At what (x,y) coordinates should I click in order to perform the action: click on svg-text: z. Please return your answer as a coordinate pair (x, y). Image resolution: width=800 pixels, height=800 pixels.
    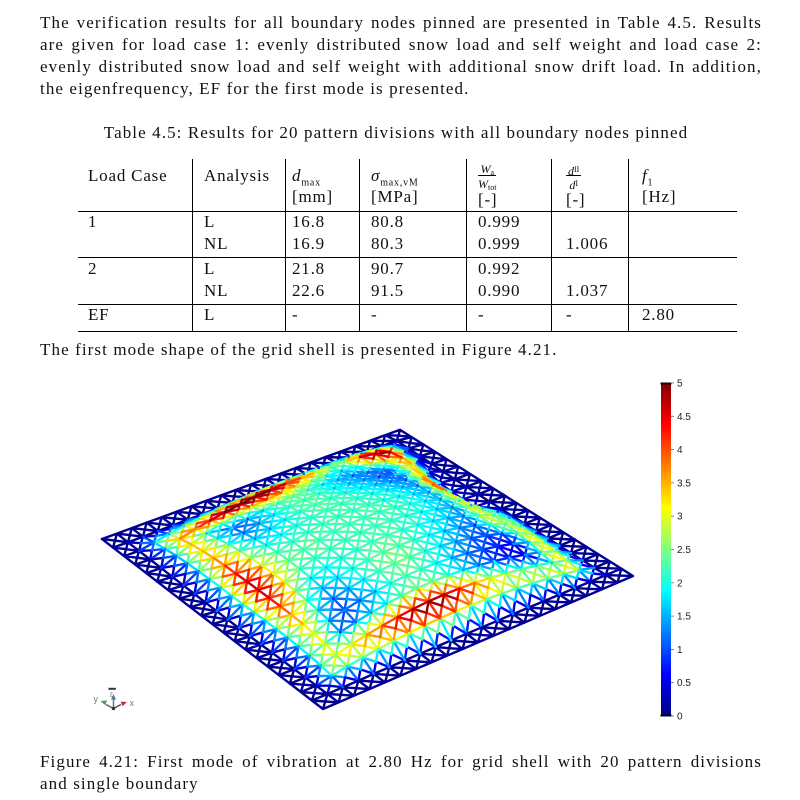
    Looking at the image, I should click on (112, 695).